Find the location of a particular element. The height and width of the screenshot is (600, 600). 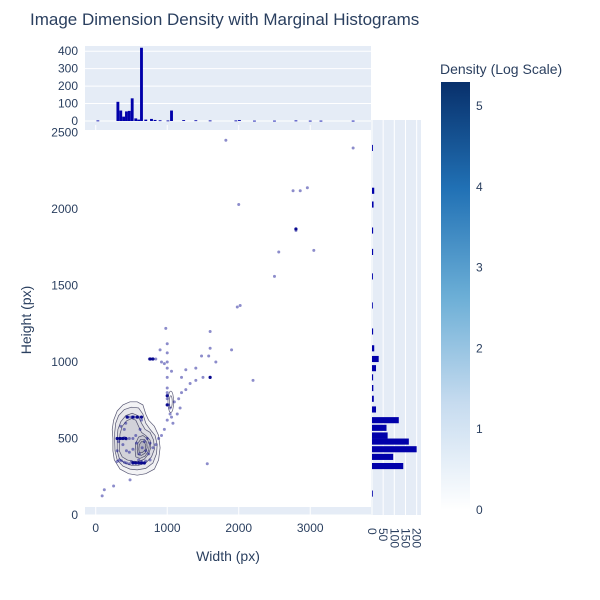

x-tick-label: 3000 is located at coordinates (310, 528).